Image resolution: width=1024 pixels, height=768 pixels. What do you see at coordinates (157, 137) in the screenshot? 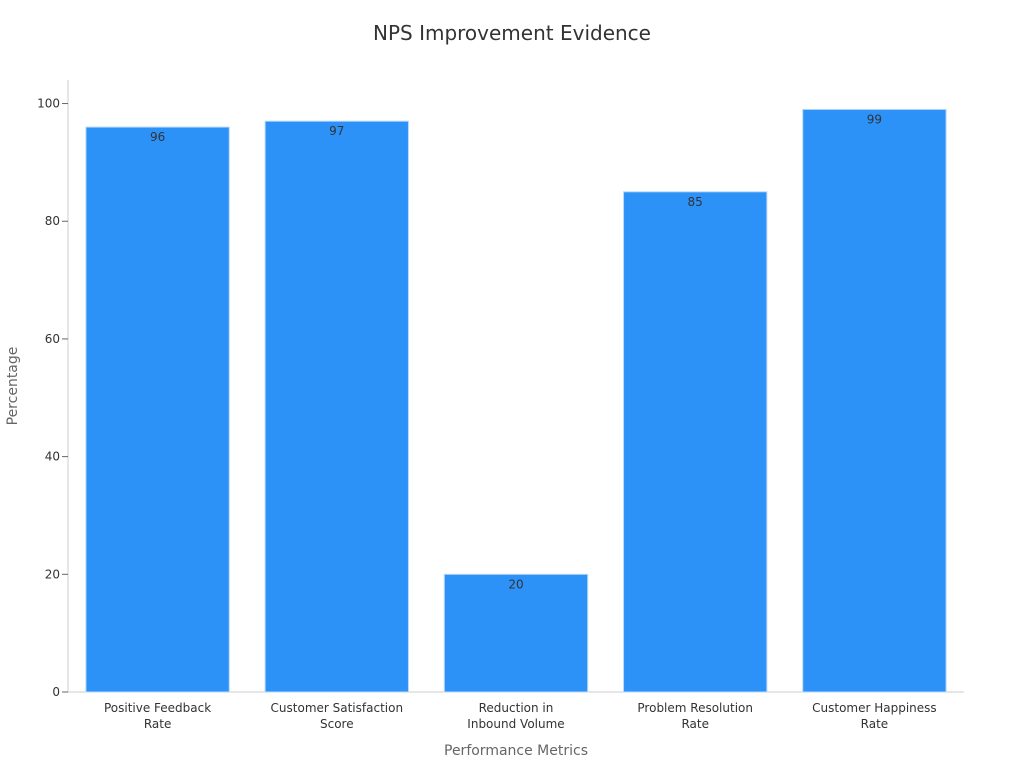
I see `data-label: 96` at bounding box center [157, 137].